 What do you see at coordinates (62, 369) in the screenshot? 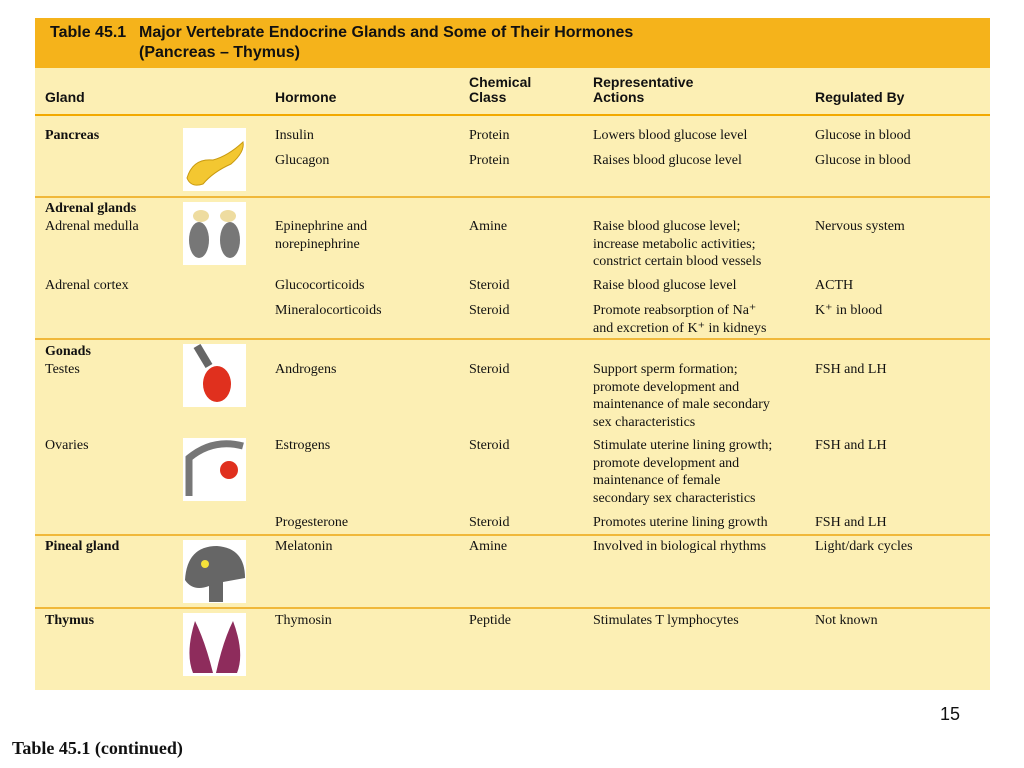
I see `gland: Testes` at bounding box center [62, 369].